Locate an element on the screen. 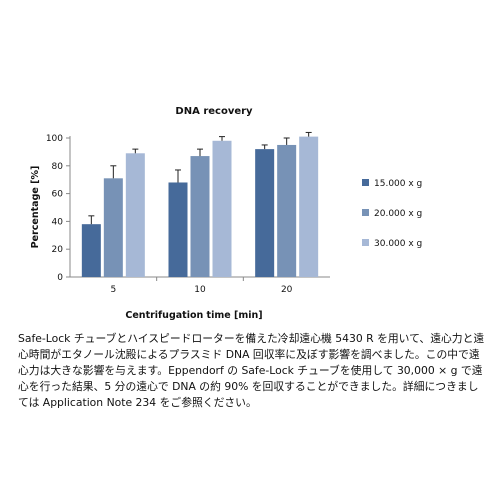  y-tick-label: 60 is located at coordinates (58, 195).